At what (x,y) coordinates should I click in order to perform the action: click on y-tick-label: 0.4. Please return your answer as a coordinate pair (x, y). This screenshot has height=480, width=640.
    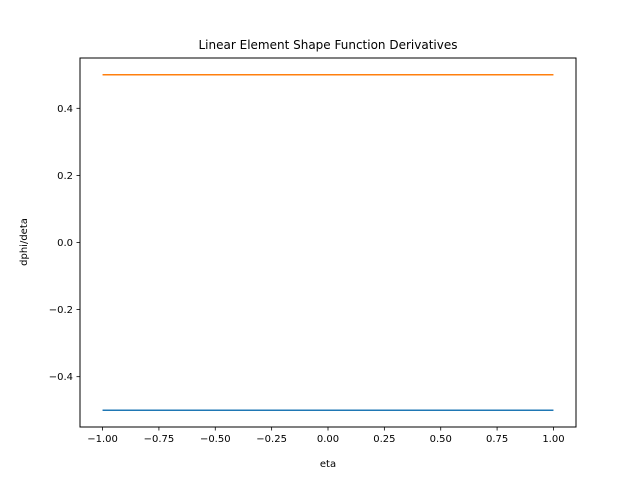
    Looking at the image, I should click on (65, 109).